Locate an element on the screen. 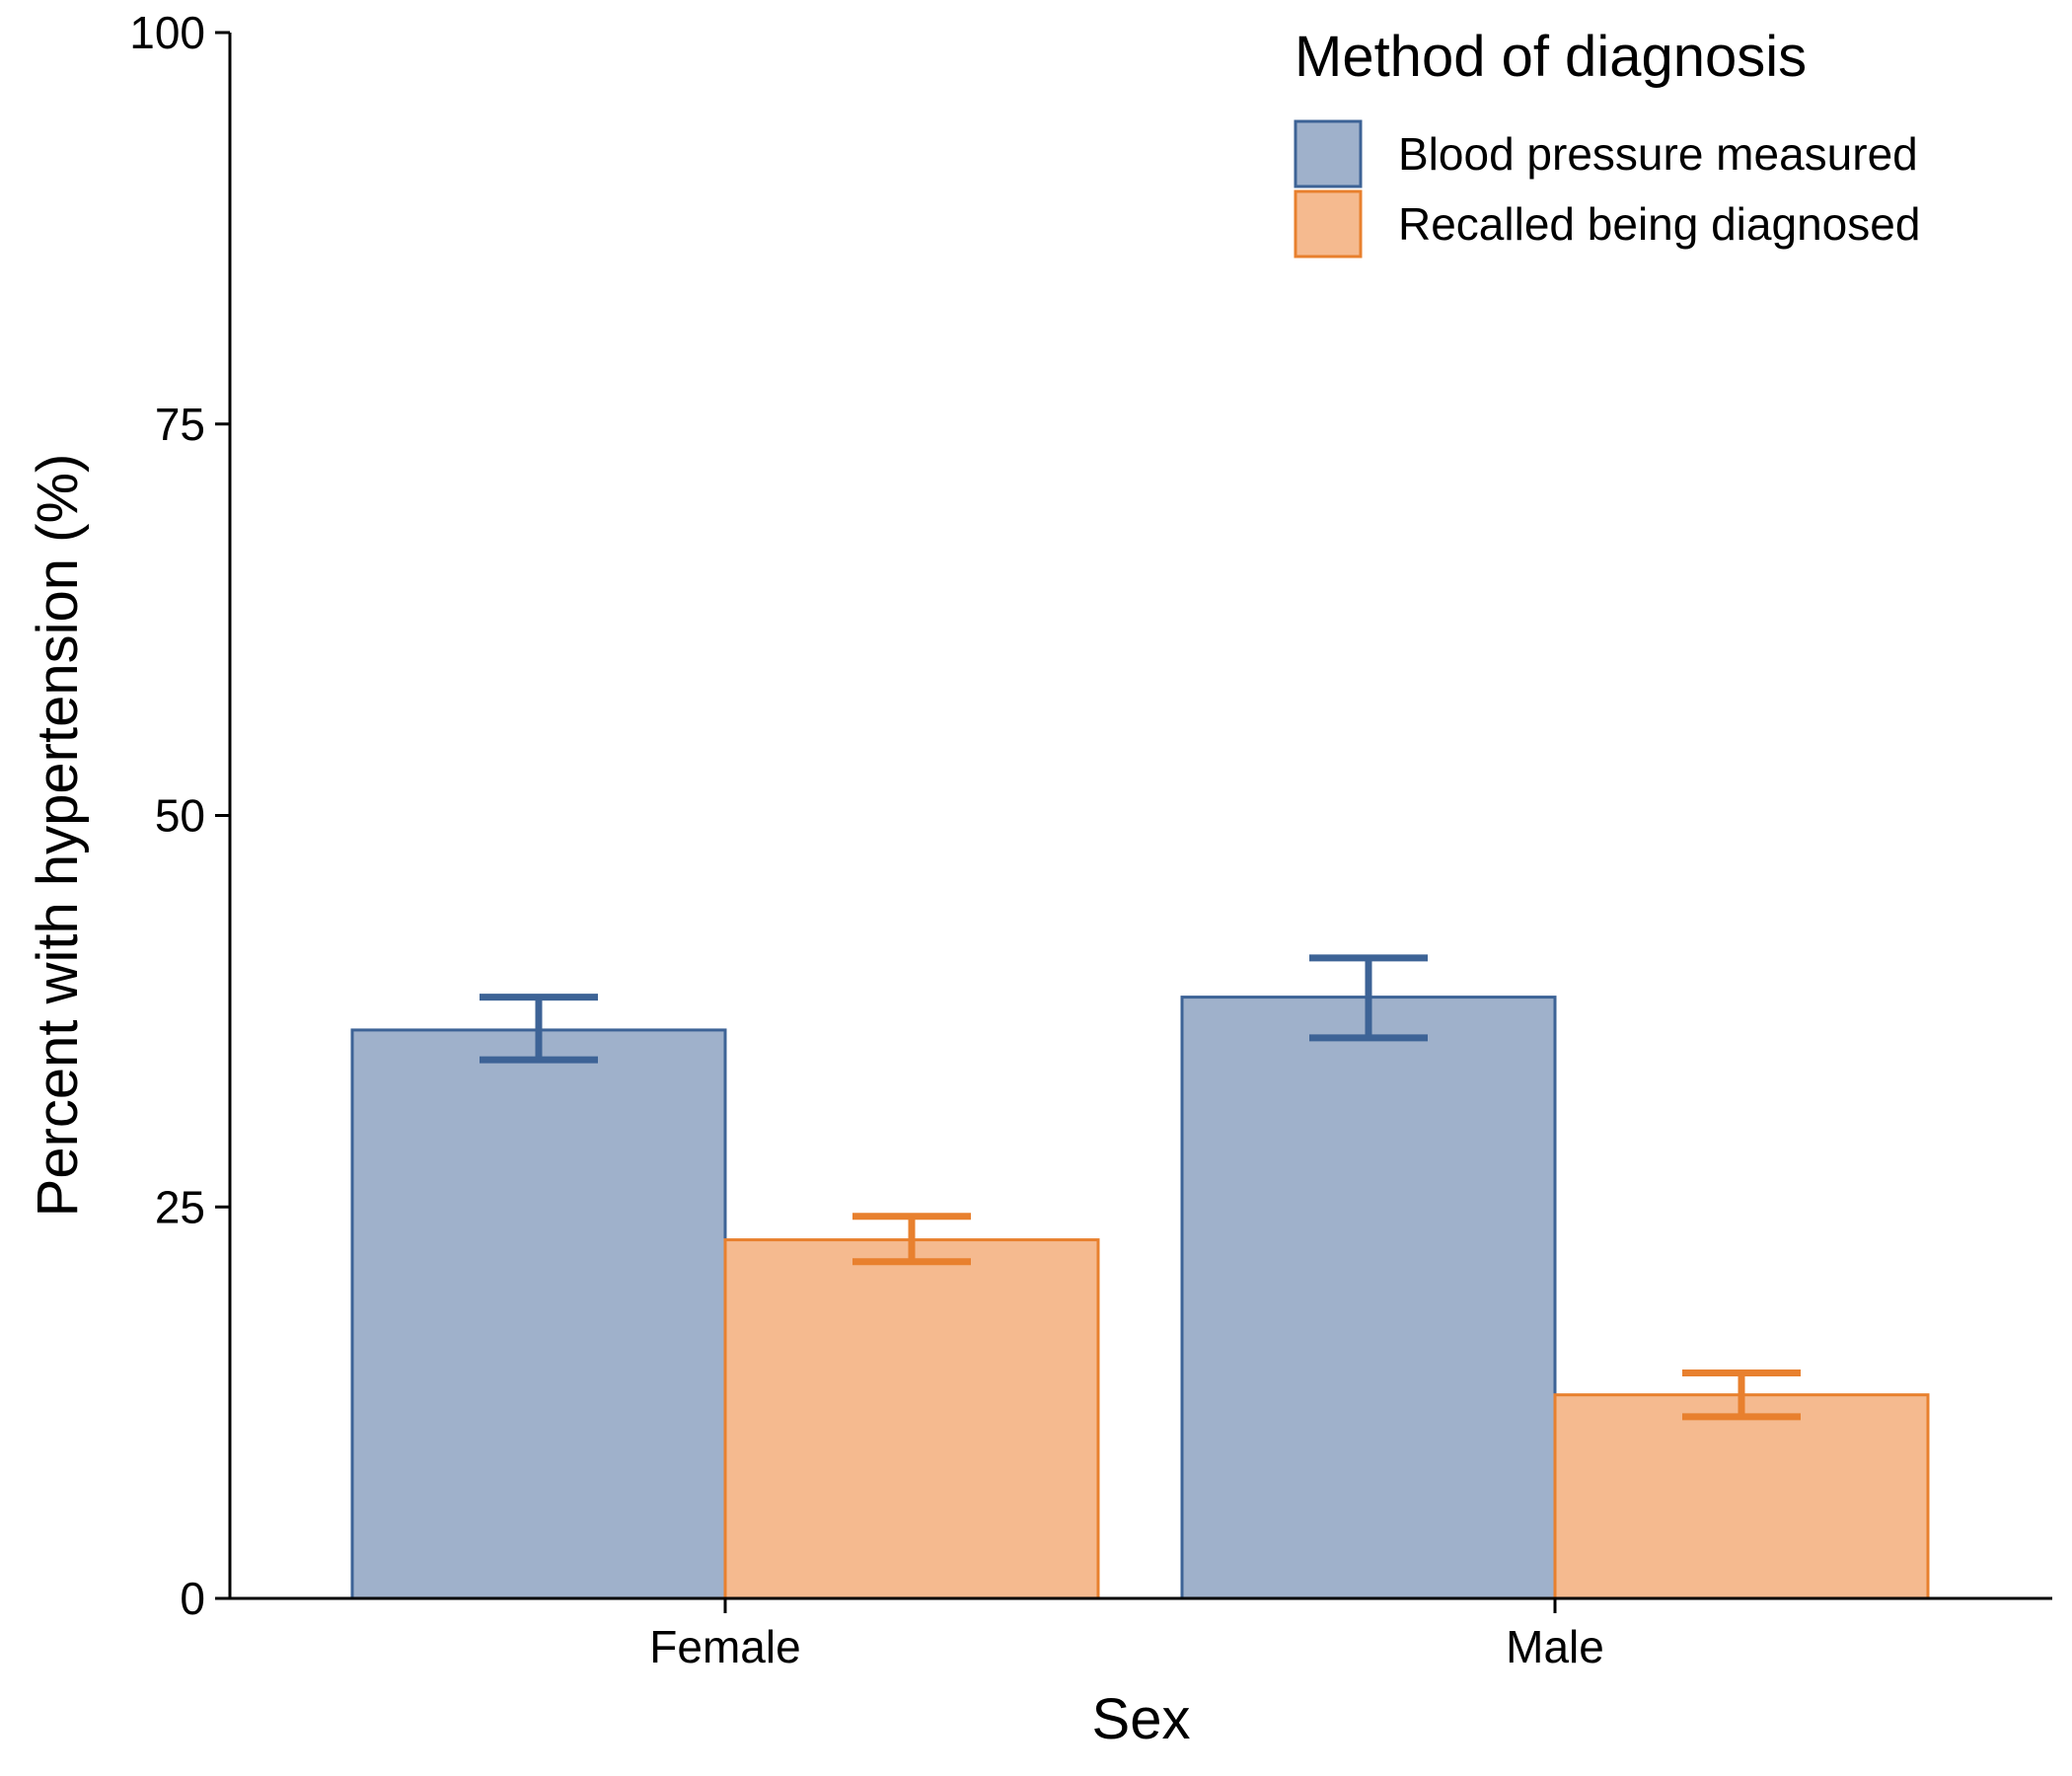 The height and width of the screenshot is (1776, 2072). y-ticks: 0 25 50 75 100 is located at coordinates (179, 816).